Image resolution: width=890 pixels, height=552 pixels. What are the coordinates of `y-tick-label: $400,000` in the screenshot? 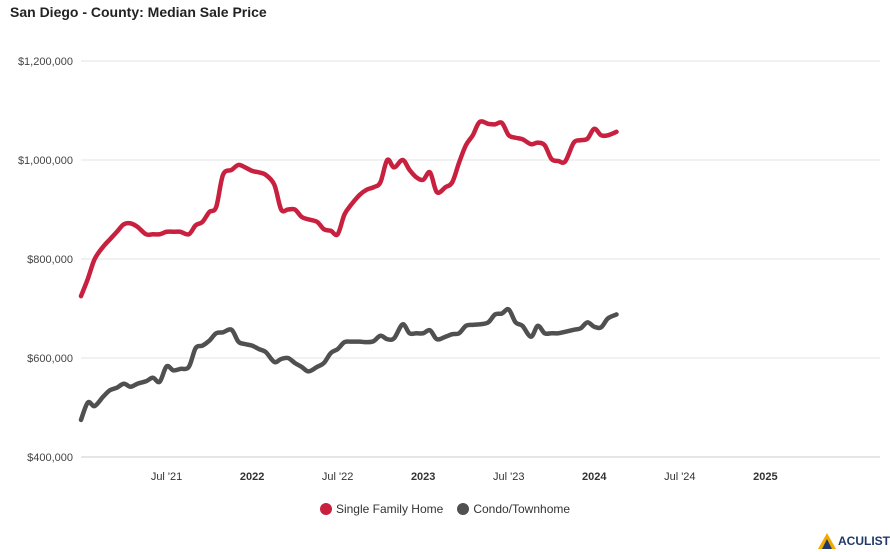 It's located at (50, 458).